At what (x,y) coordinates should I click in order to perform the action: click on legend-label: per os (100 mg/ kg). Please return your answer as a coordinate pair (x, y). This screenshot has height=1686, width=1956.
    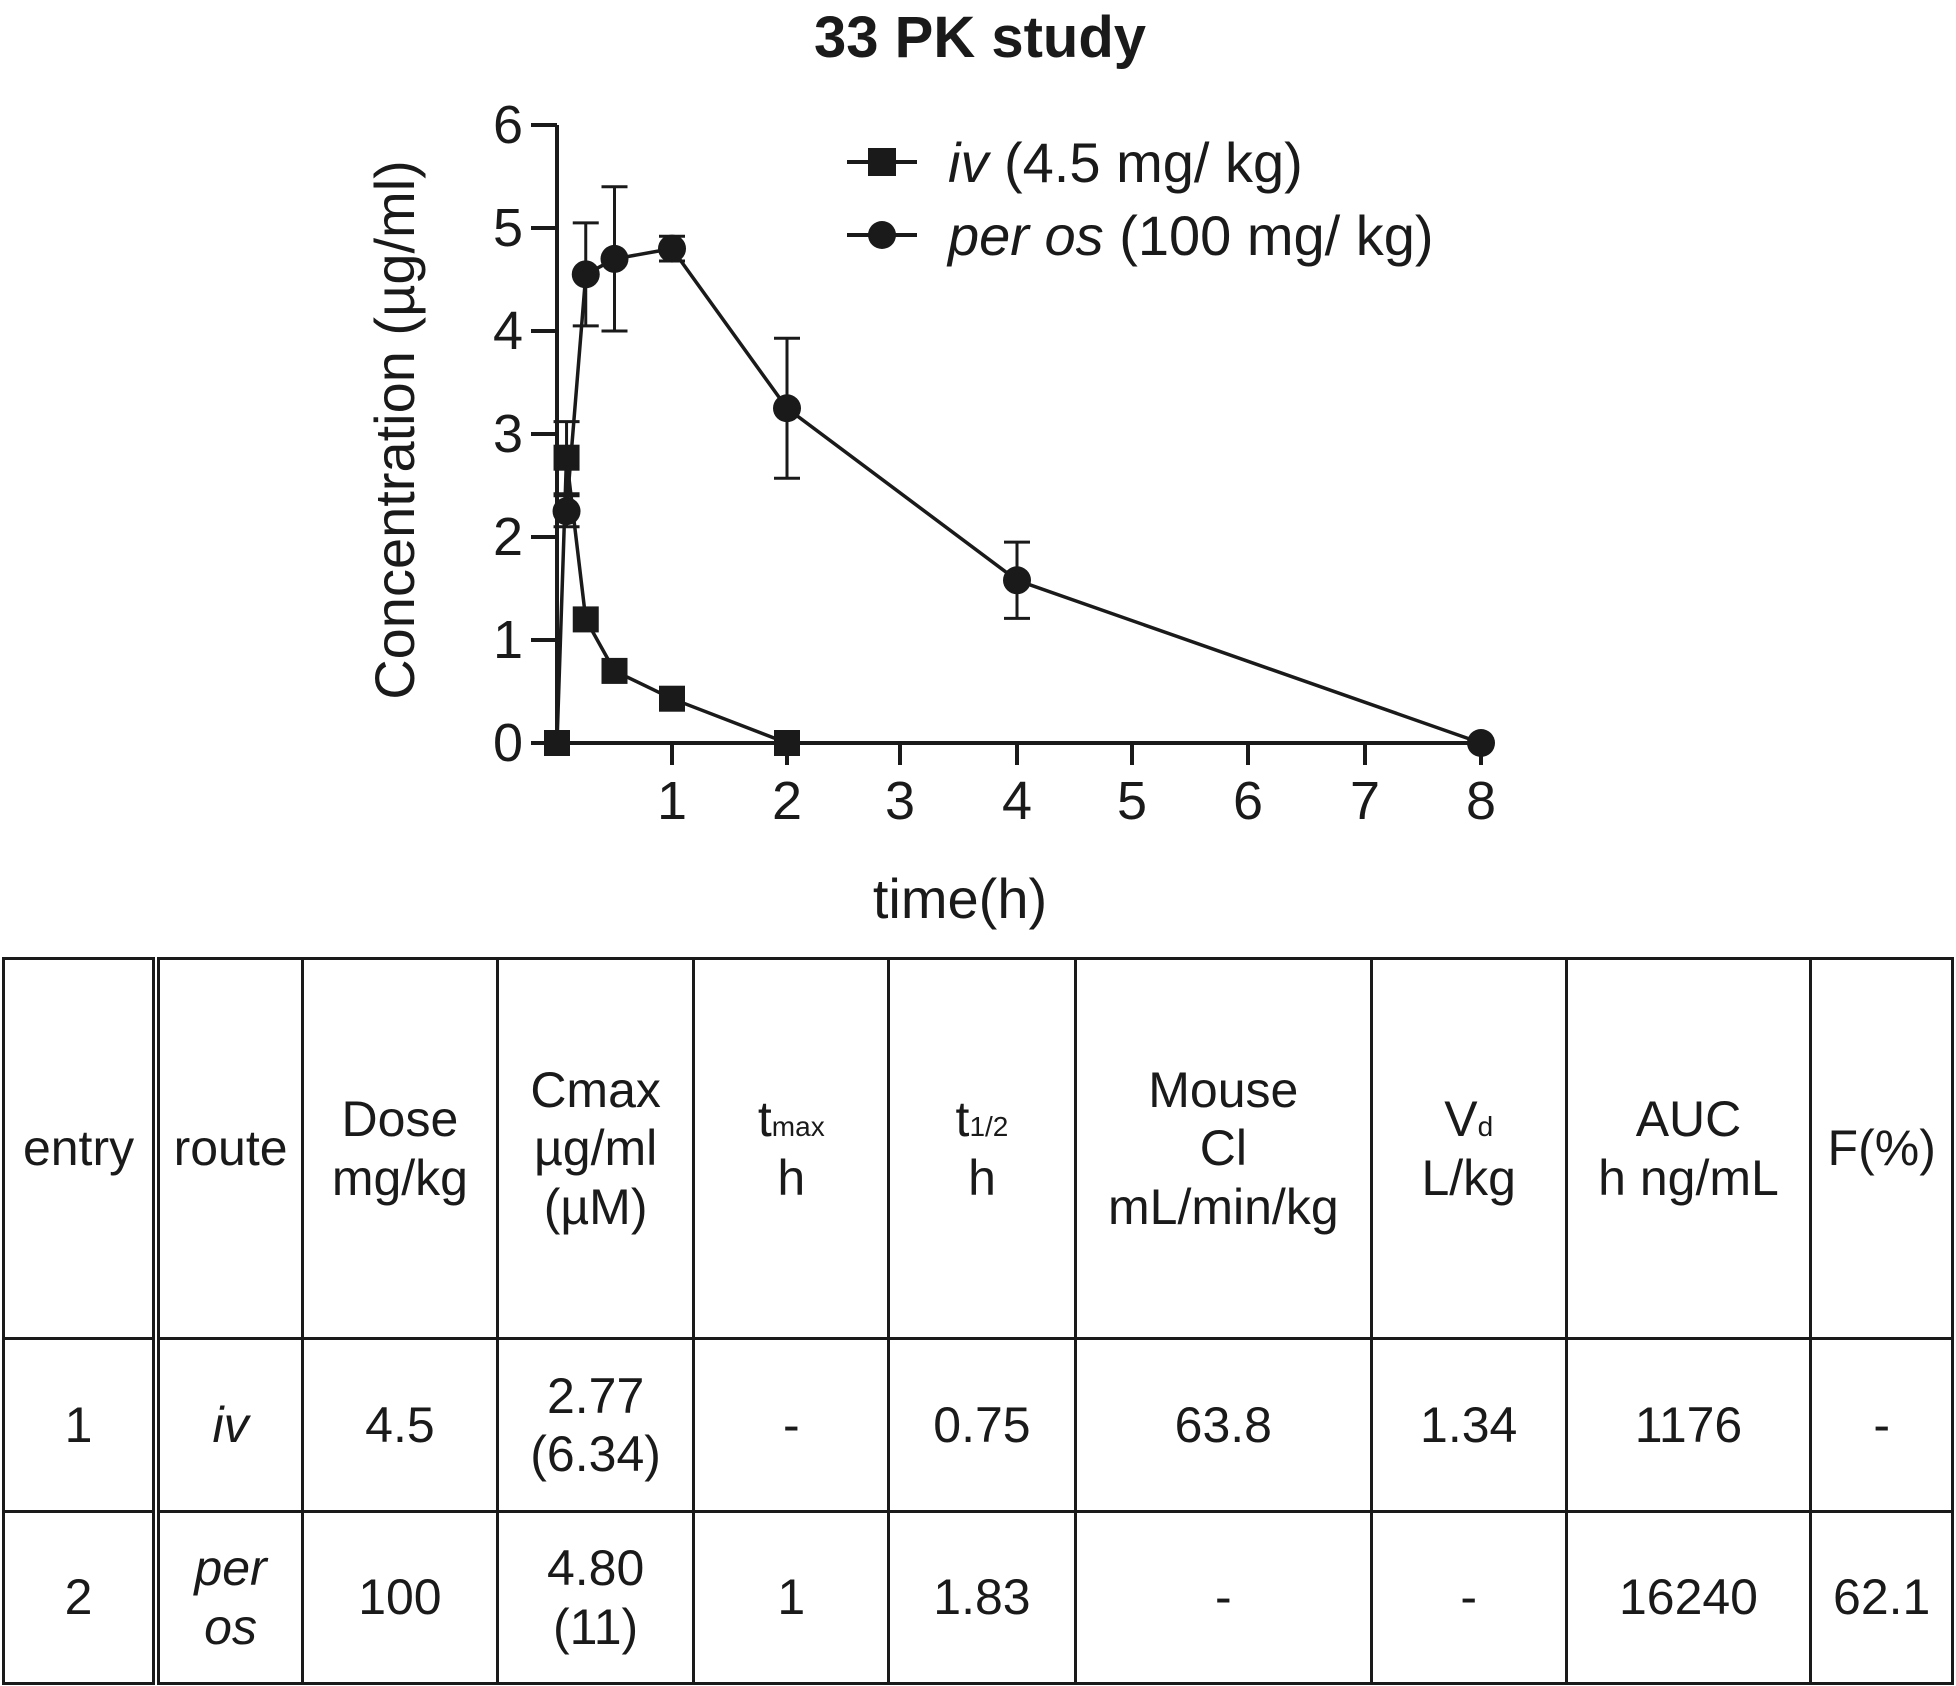
    Looking at the image, I should click on (1190, 235).